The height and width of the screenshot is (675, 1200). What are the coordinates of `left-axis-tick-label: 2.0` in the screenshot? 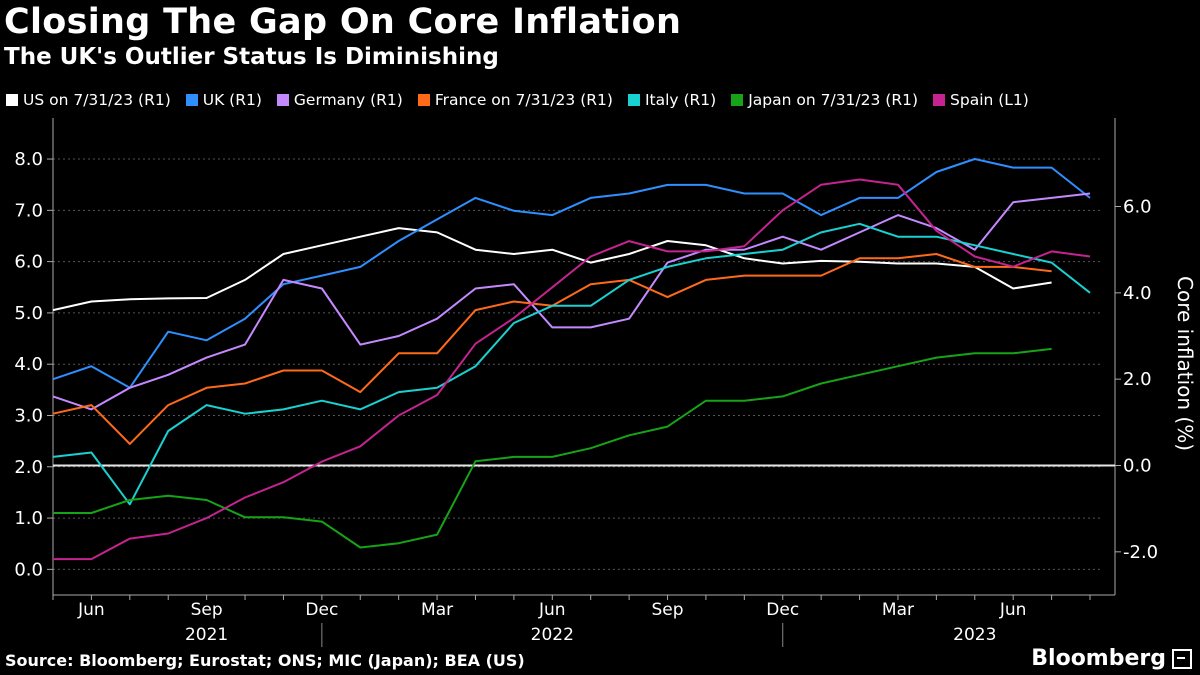 It's located at (28, 467).